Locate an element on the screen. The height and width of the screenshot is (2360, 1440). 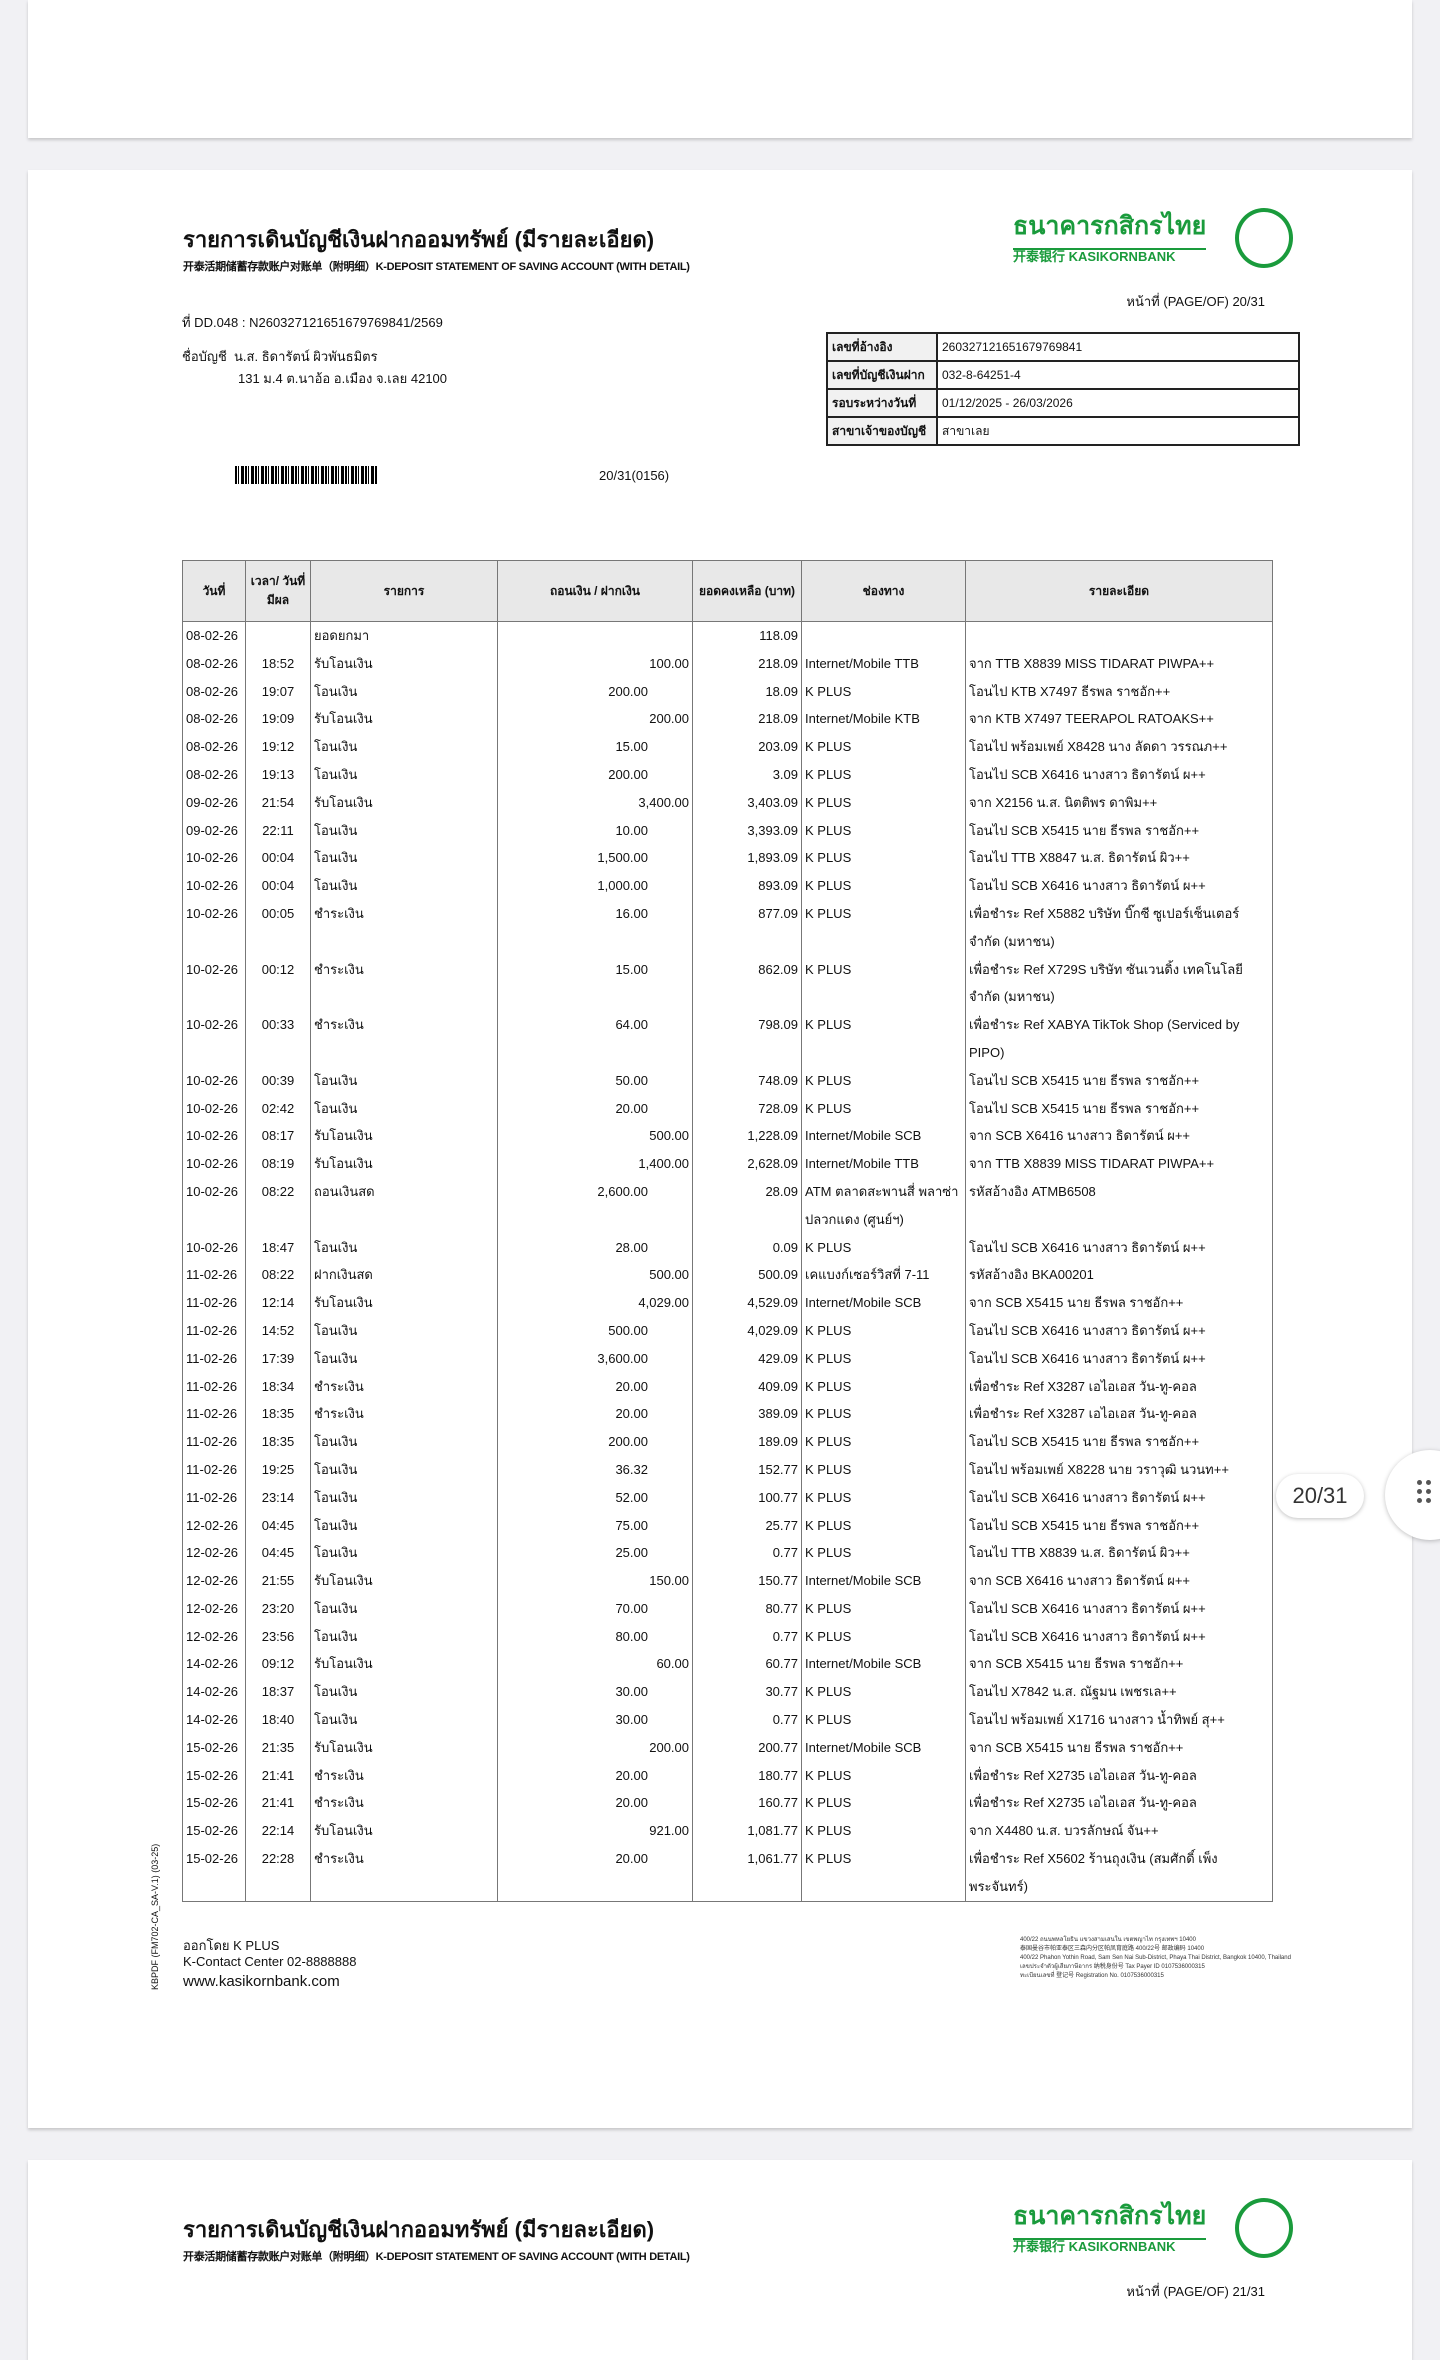
website-link: www.kasikornbank.com is located at coordinates (261, 1981).